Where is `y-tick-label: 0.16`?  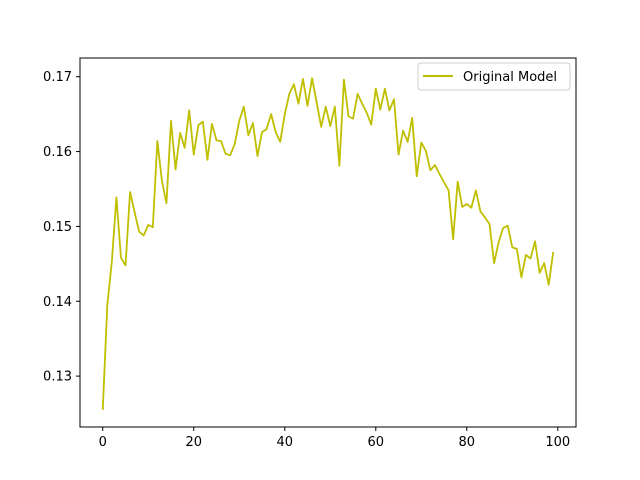
y-tick-label: 0.16 is located at coordinates (57, 152).